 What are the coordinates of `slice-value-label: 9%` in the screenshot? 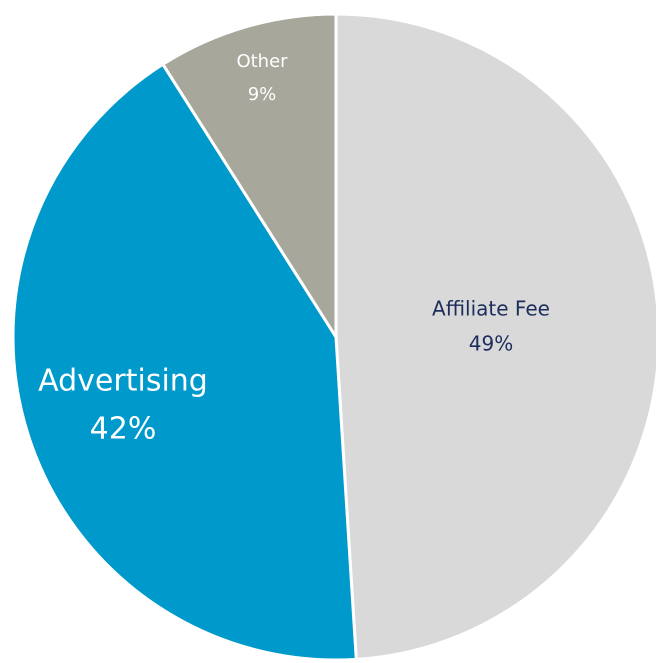 It's located at (262, 94).